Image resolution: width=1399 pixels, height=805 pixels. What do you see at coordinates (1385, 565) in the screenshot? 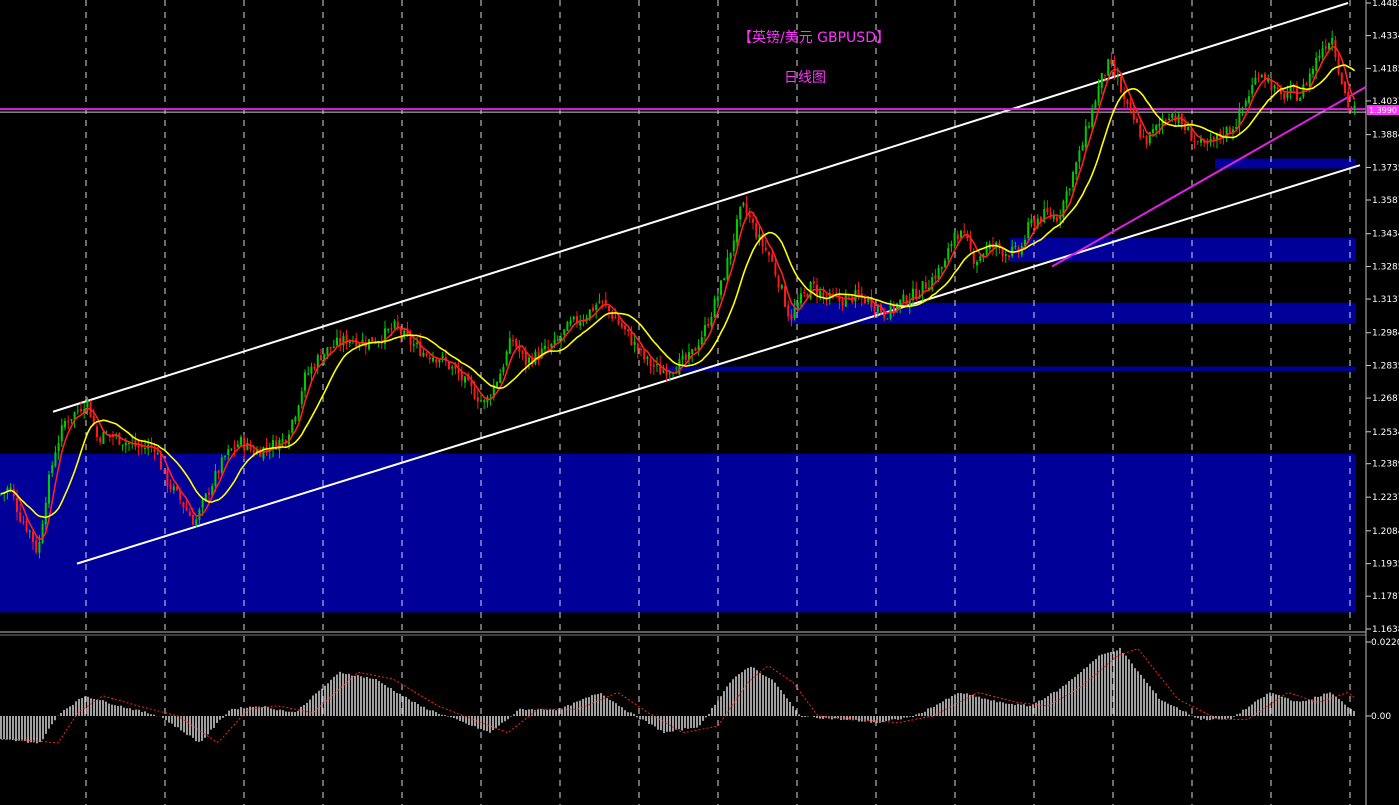
I see `price-tick-label-17: 1.1935` at bounding box center [1385, 565].